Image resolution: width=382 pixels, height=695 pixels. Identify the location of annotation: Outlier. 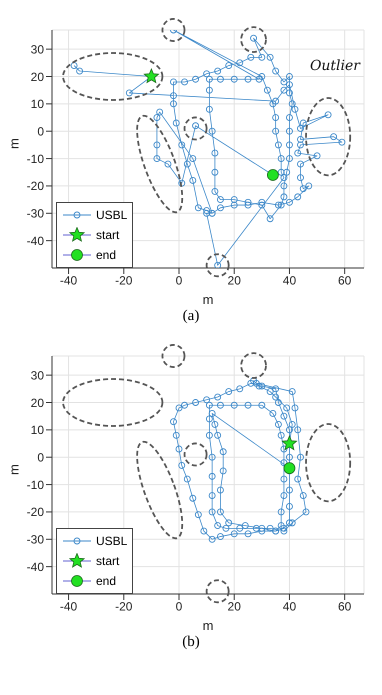
(336, 66).